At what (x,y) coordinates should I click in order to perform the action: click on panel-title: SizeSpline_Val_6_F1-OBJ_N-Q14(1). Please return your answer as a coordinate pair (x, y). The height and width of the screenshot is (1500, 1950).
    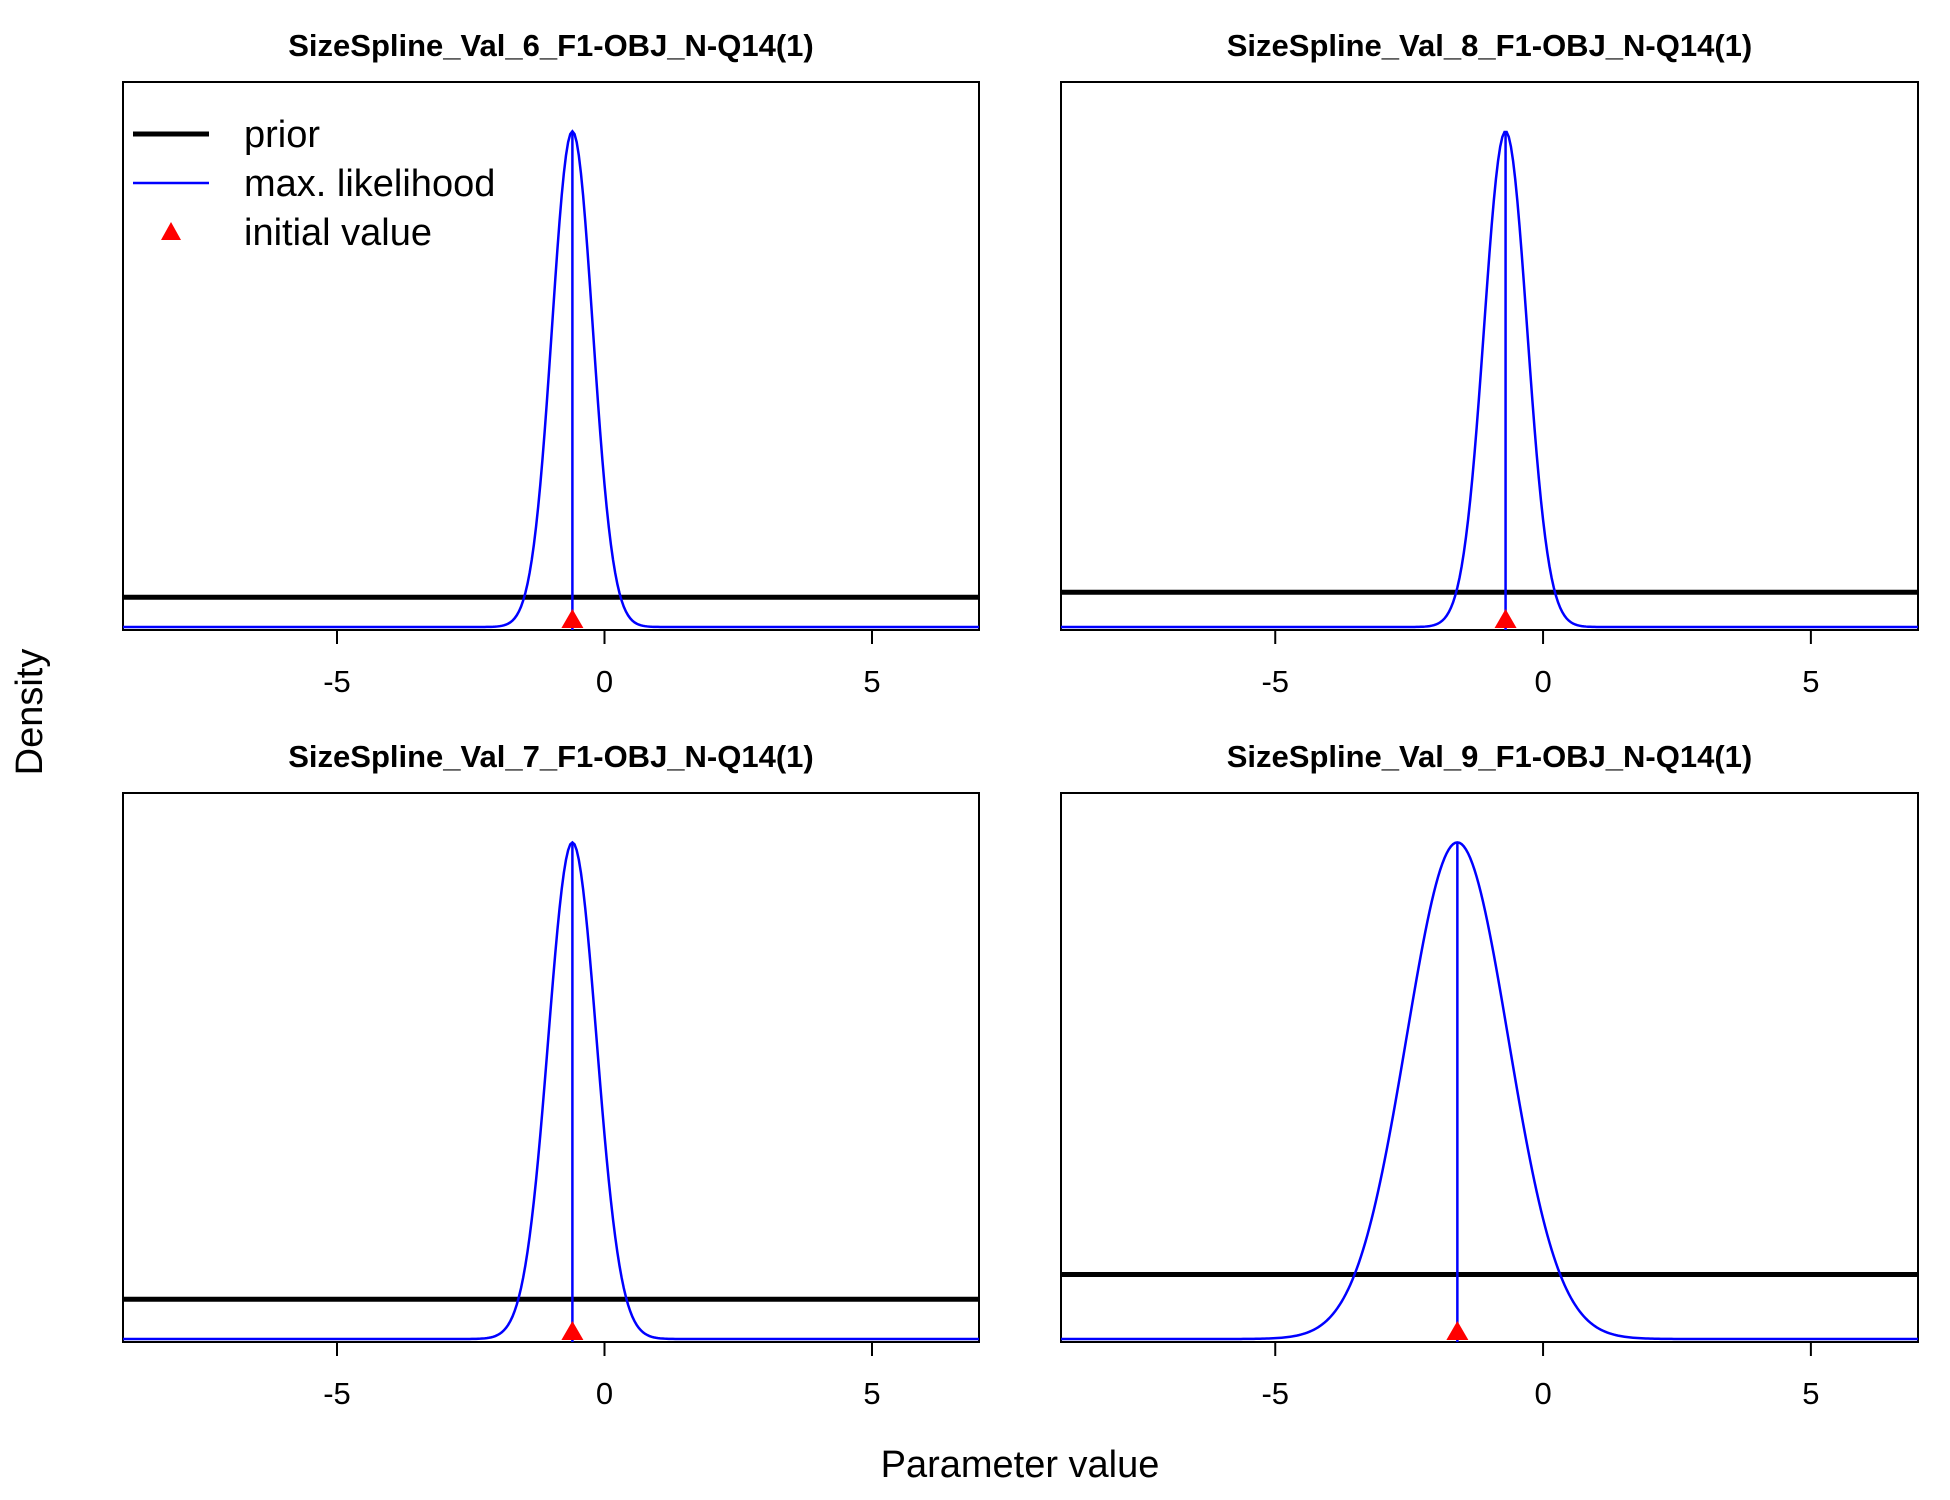
    Looking at the image, I should click on (551, 45).